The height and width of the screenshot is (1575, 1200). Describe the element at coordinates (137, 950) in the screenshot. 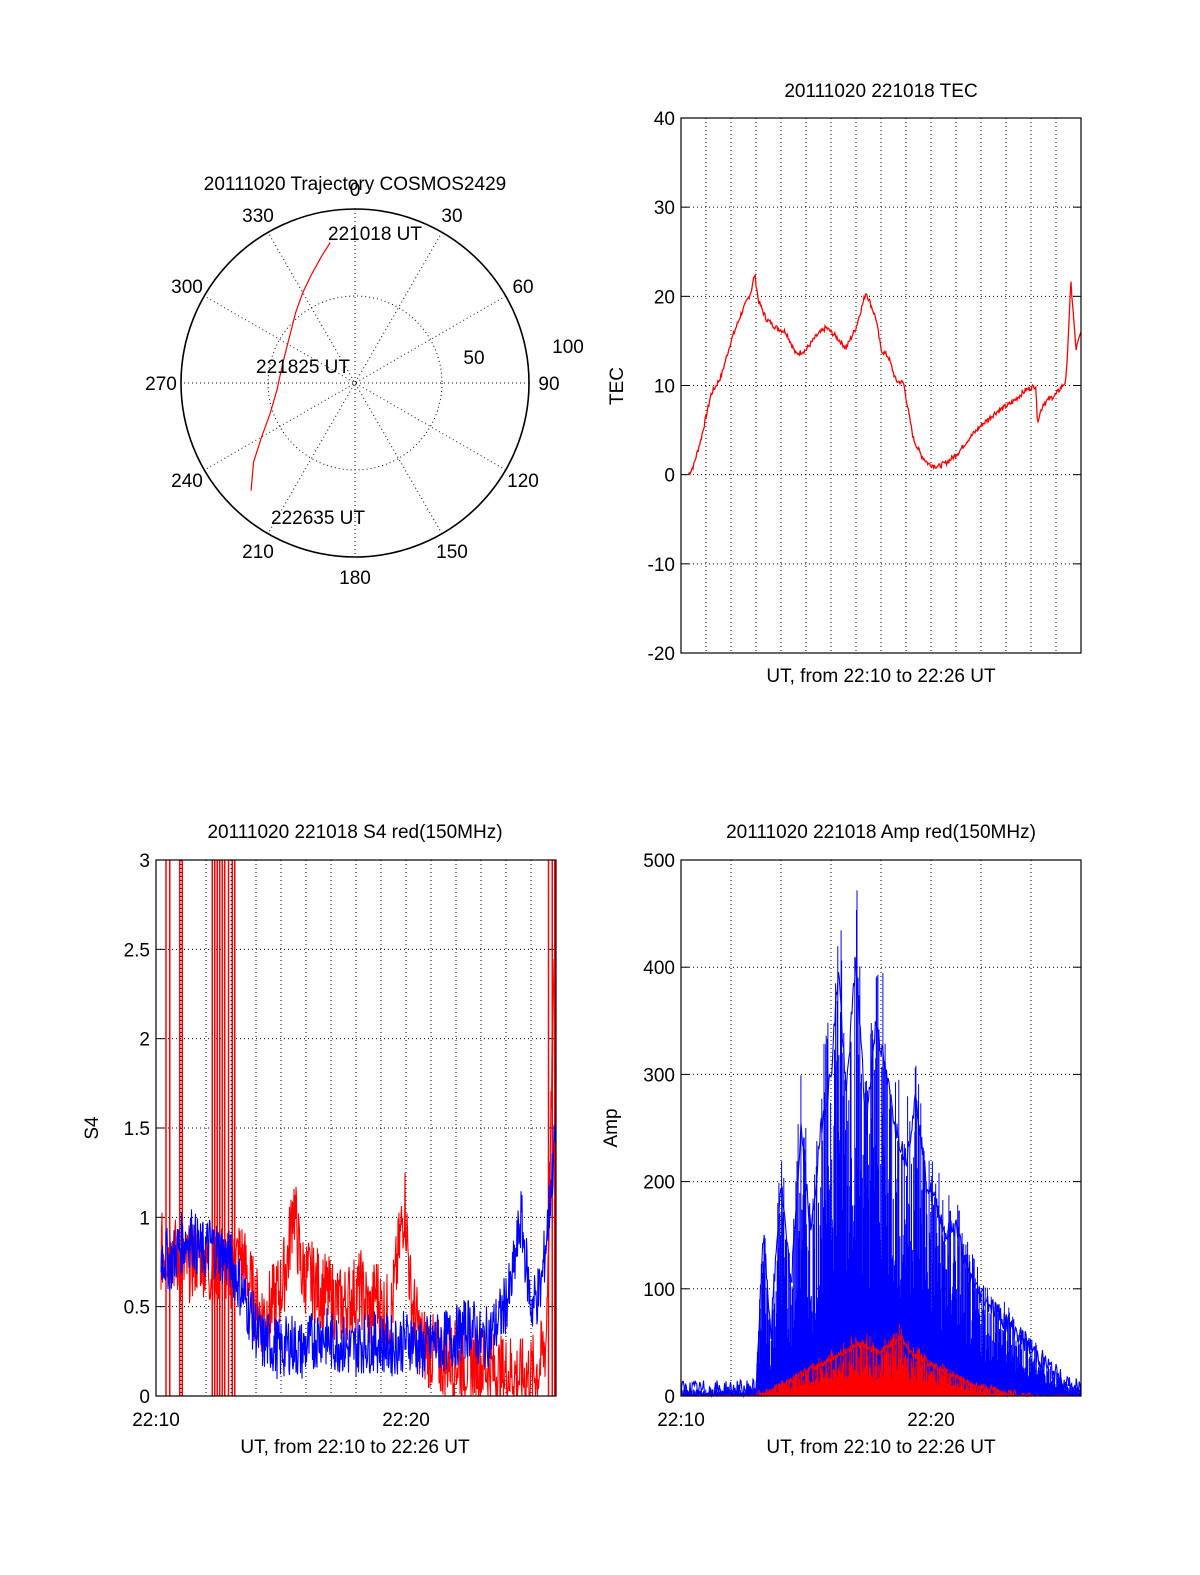

I see `y-tick-label: 2.5` at that location.